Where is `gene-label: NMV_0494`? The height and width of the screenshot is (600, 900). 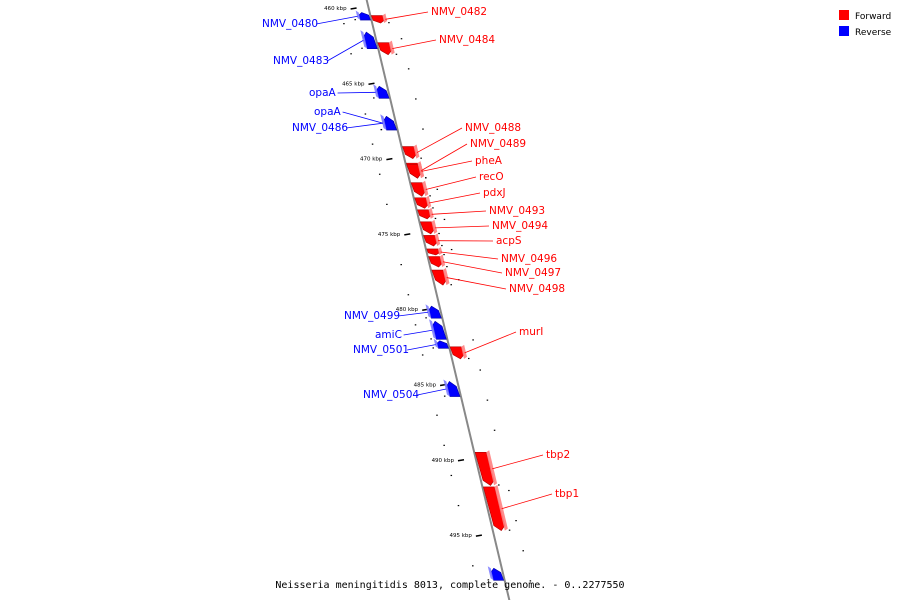
gene-label: NMV_0494 is located at coordinates (520, 226).